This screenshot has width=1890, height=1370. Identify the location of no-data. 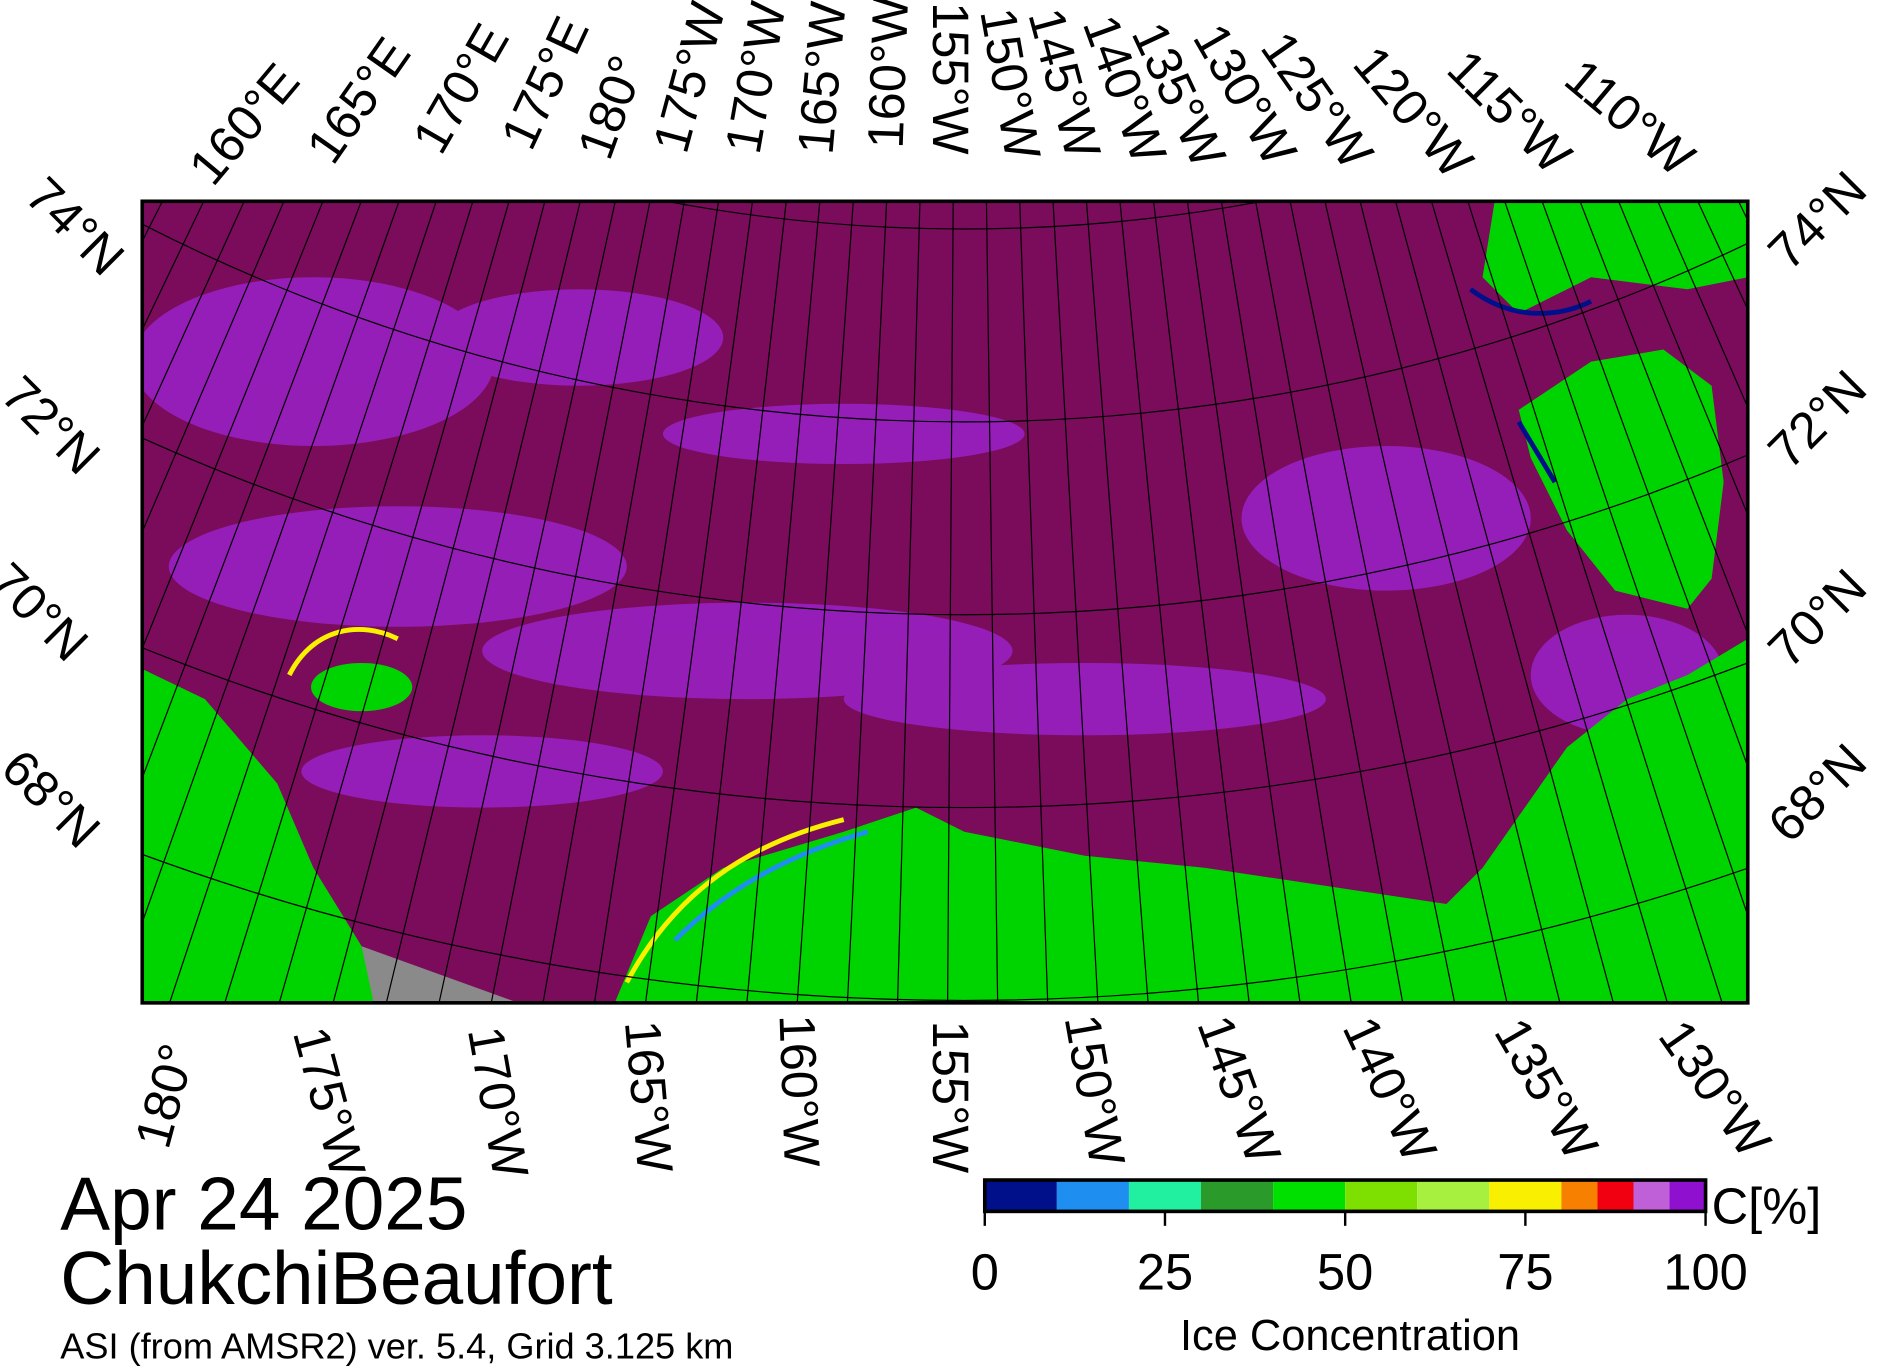
(440, 974).